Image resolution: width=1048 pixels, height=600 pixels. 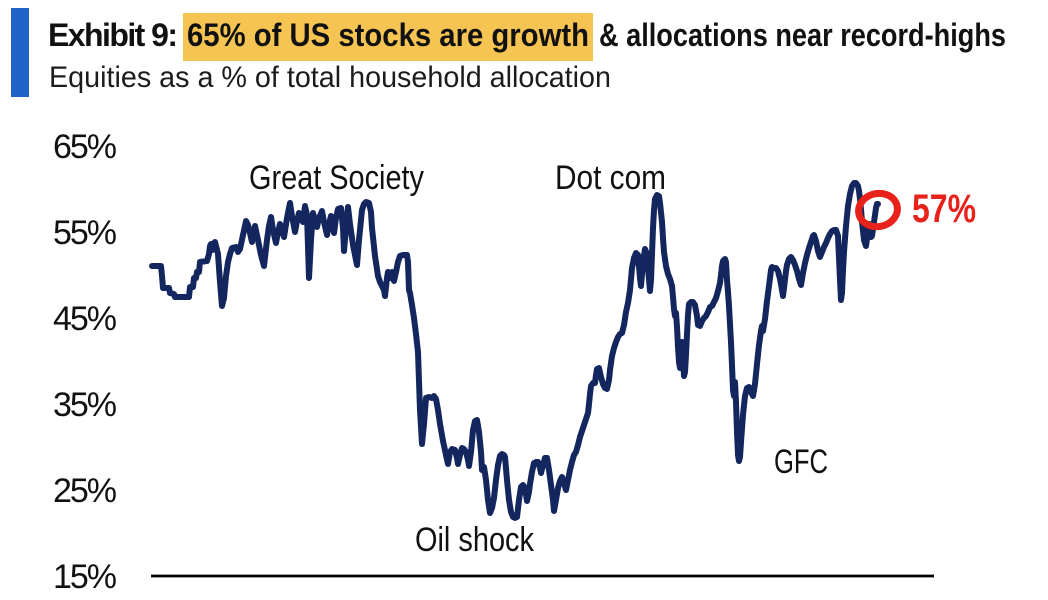 What do you see at coordinates (388, 35) in the screenshot?
I see `svg-text: 65% of US stocks are growth` at bounding box center [388, 35].